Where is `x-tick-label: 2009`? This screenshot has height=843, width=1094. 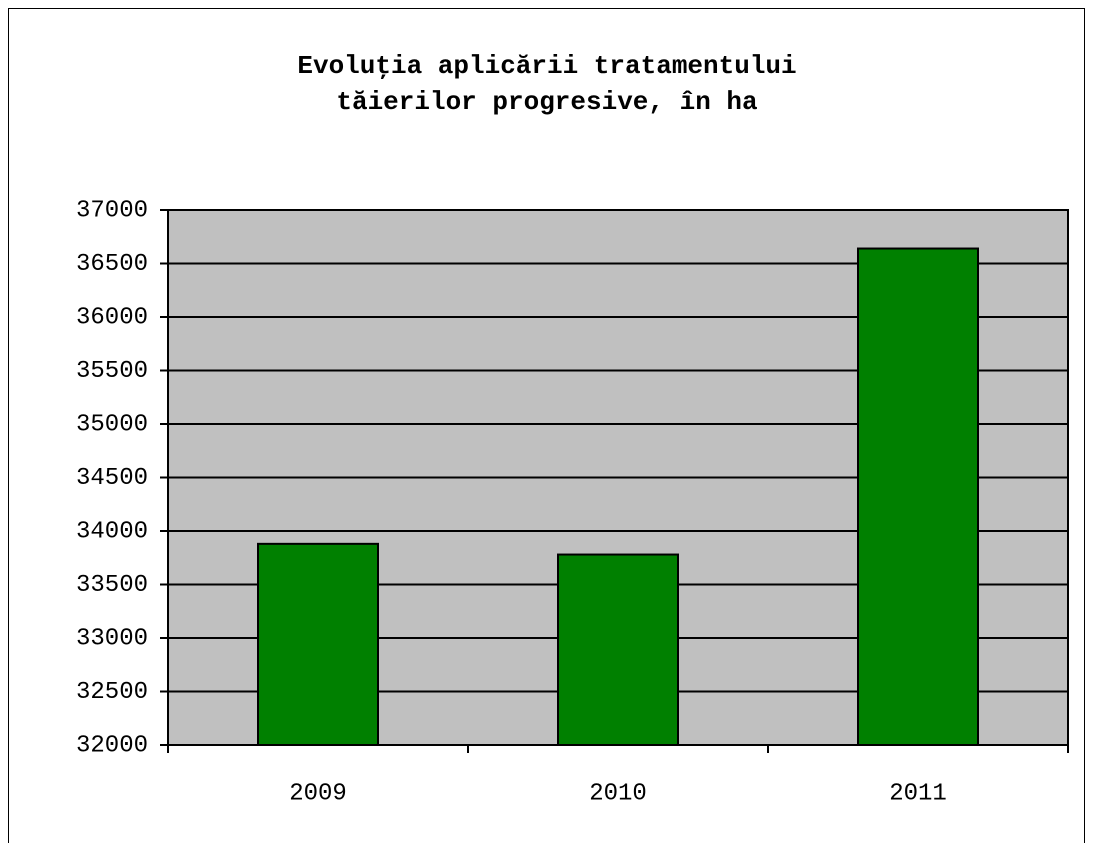 x-tick-label: 2009 is located at coordinates (318, 793).